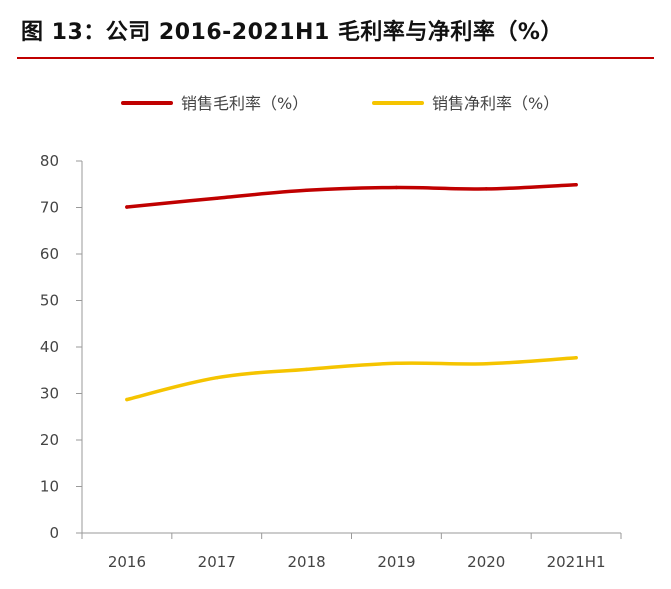  Describe the element at coordinates (54, 533) in the screenshot. I see `y-tick-label: 0` at that location.